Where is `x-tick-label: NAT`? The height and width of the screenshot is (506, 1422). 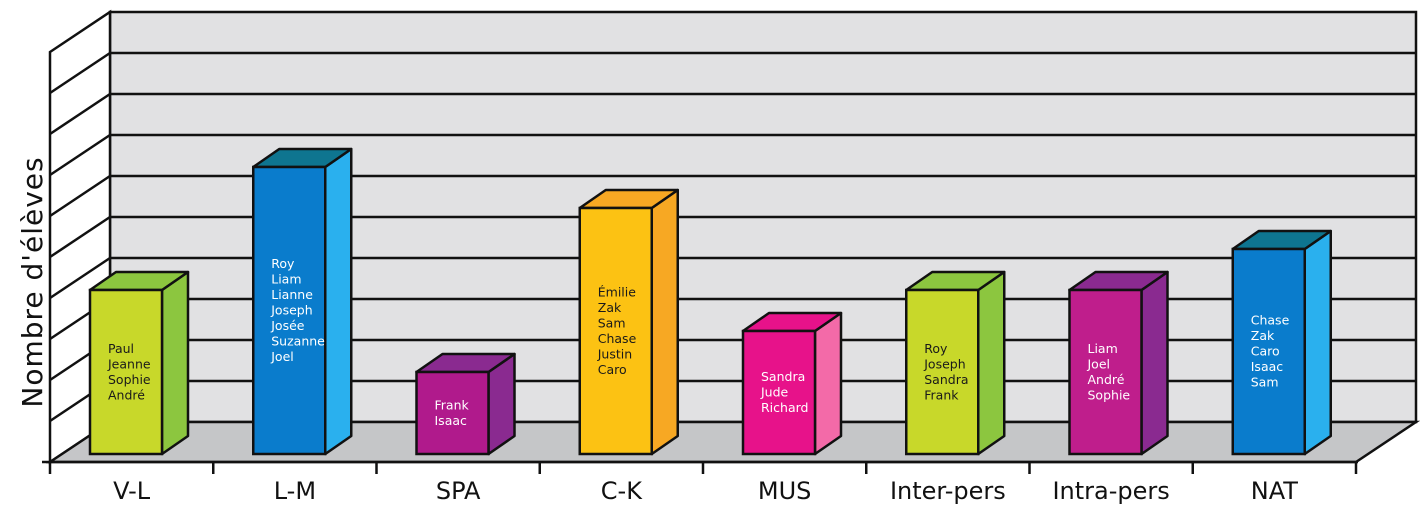 x-tick-label: NAT is located at coordinates (1275, 491).